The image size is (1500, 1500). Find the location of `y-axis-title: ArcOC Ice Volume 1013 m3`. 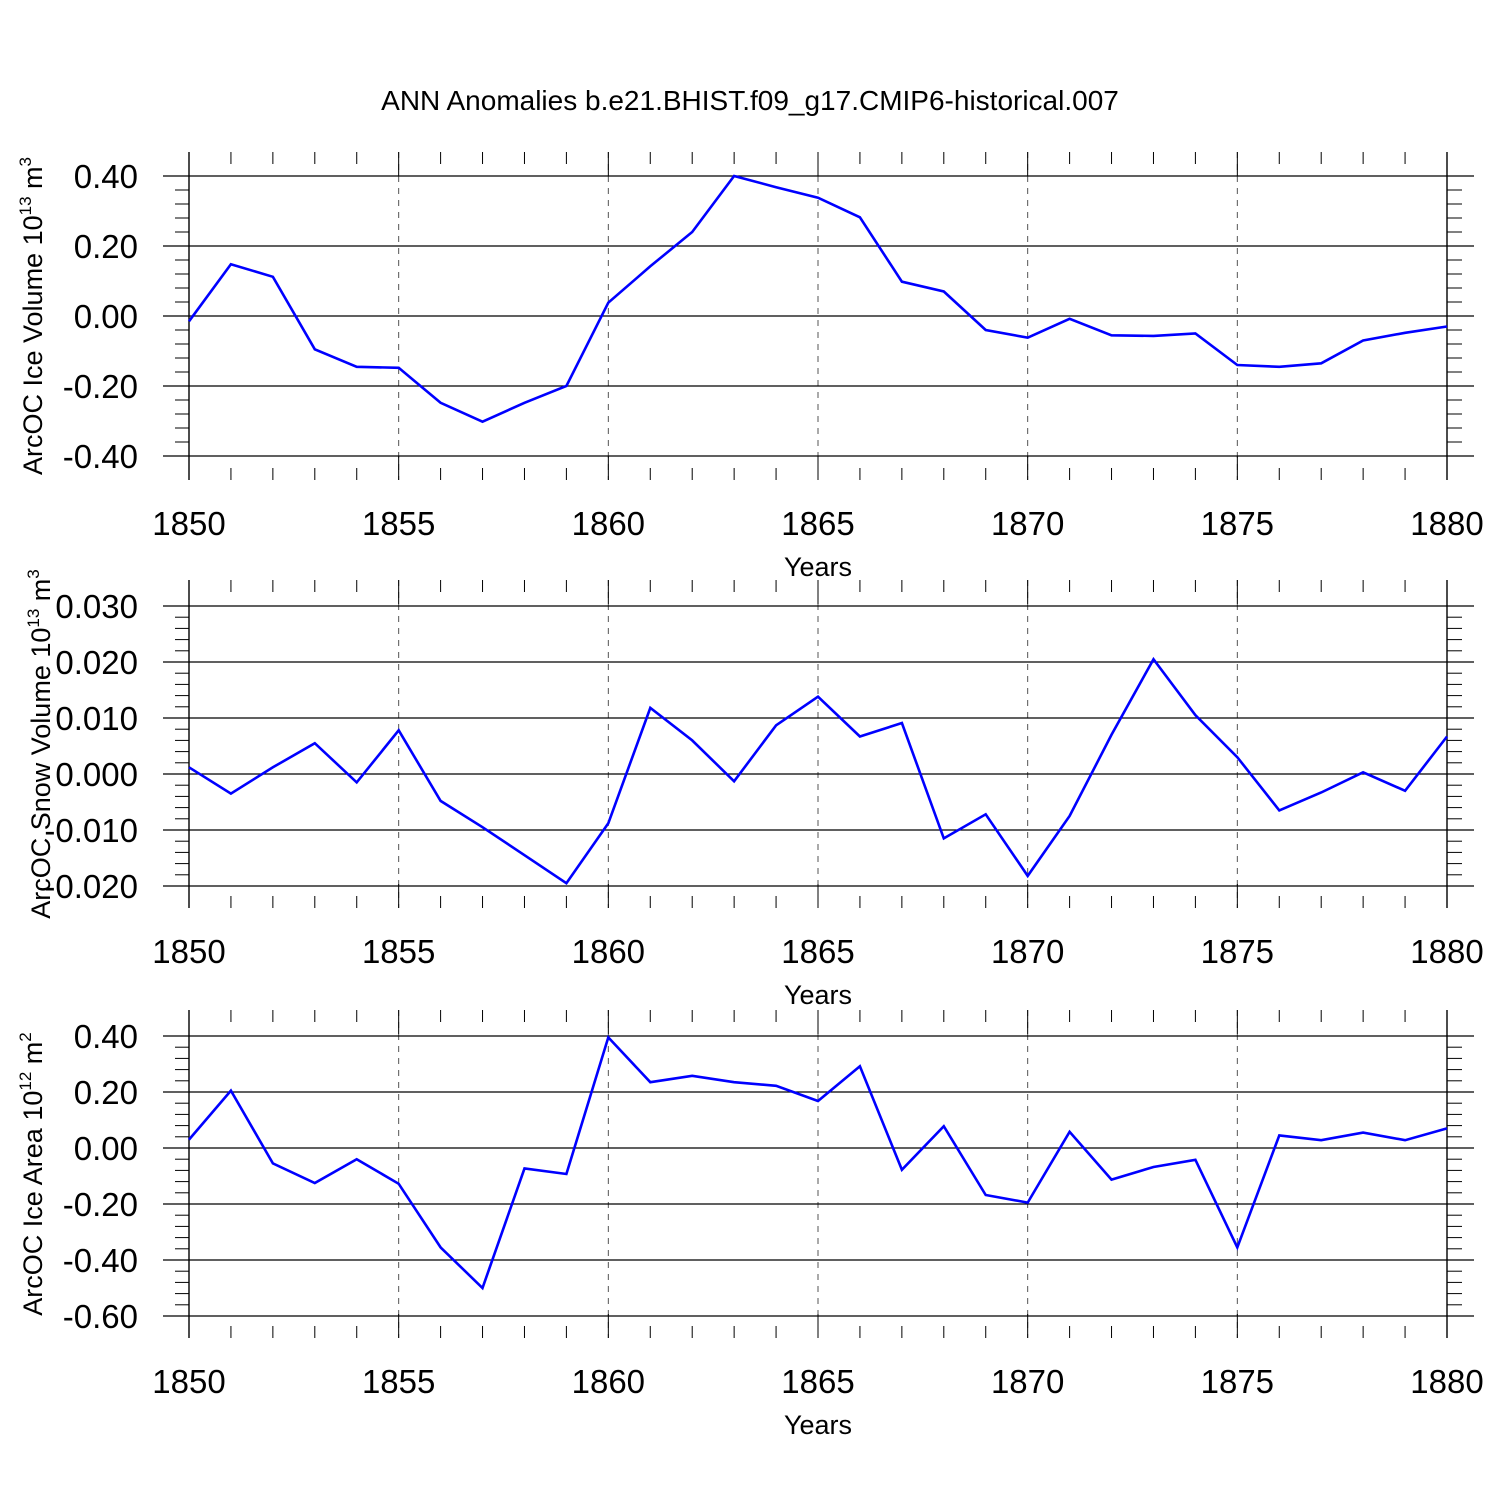

y-axis-title: ArcOC Ice Volume 1013 m3 is located at coordinates (32, 316).